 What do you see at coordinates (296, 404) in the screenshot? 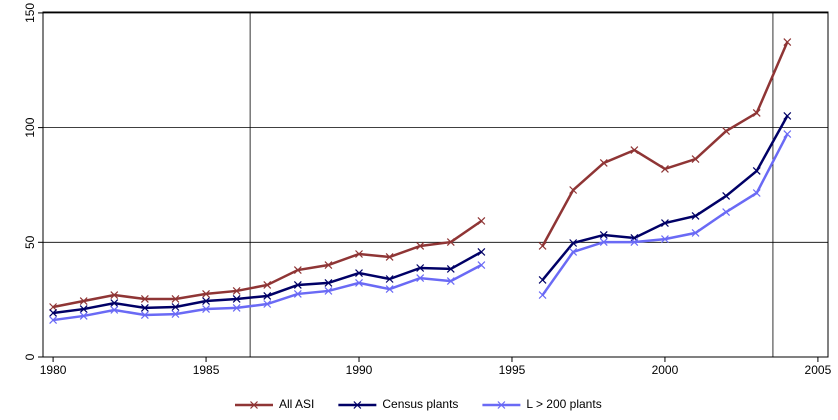
I see `legend-label: All ASI` at bounding box center [296, 404].